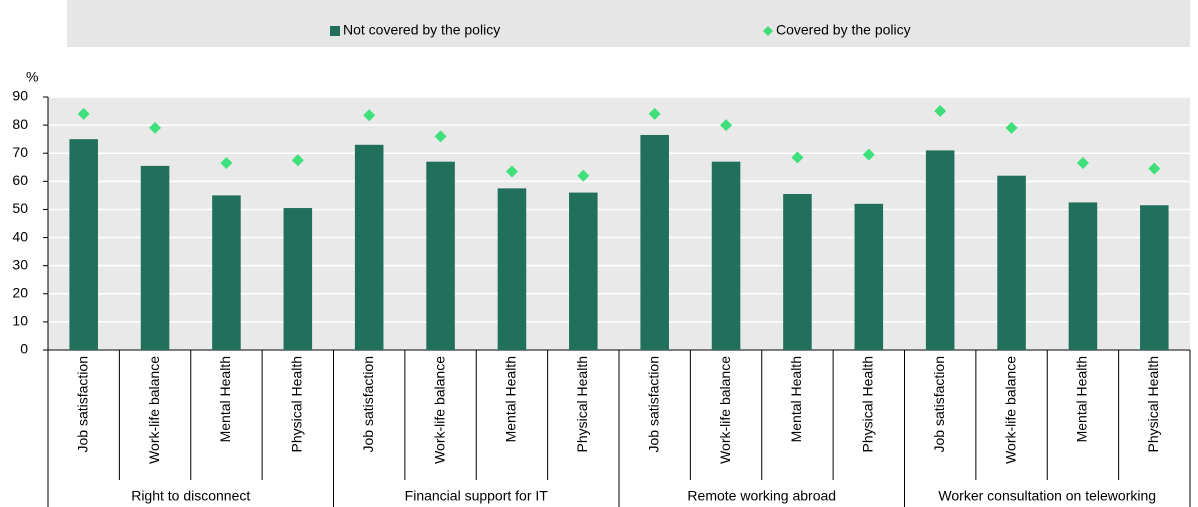 The image size is (1198, 507). I want to click on legend-label: Not covered by the policy, so click(421, 30).